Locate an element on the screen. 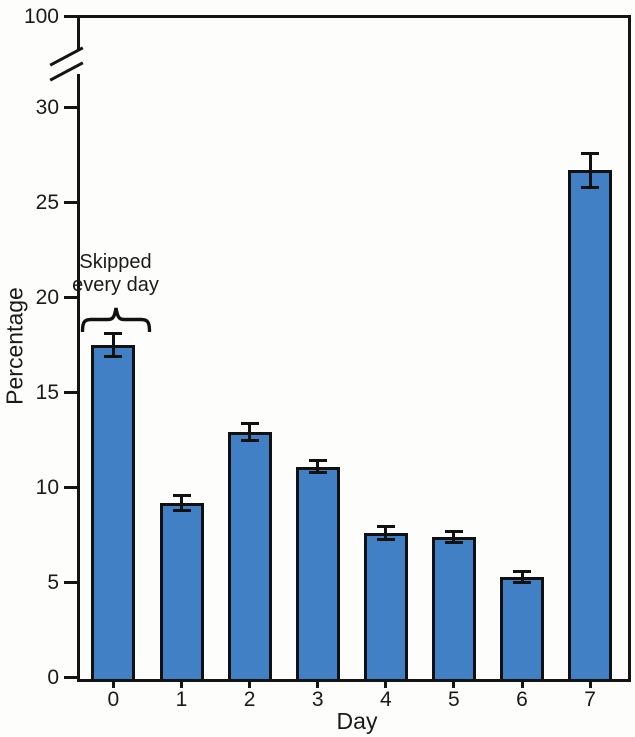  y-tick-label: 5 is located at coordinates (53, 582).